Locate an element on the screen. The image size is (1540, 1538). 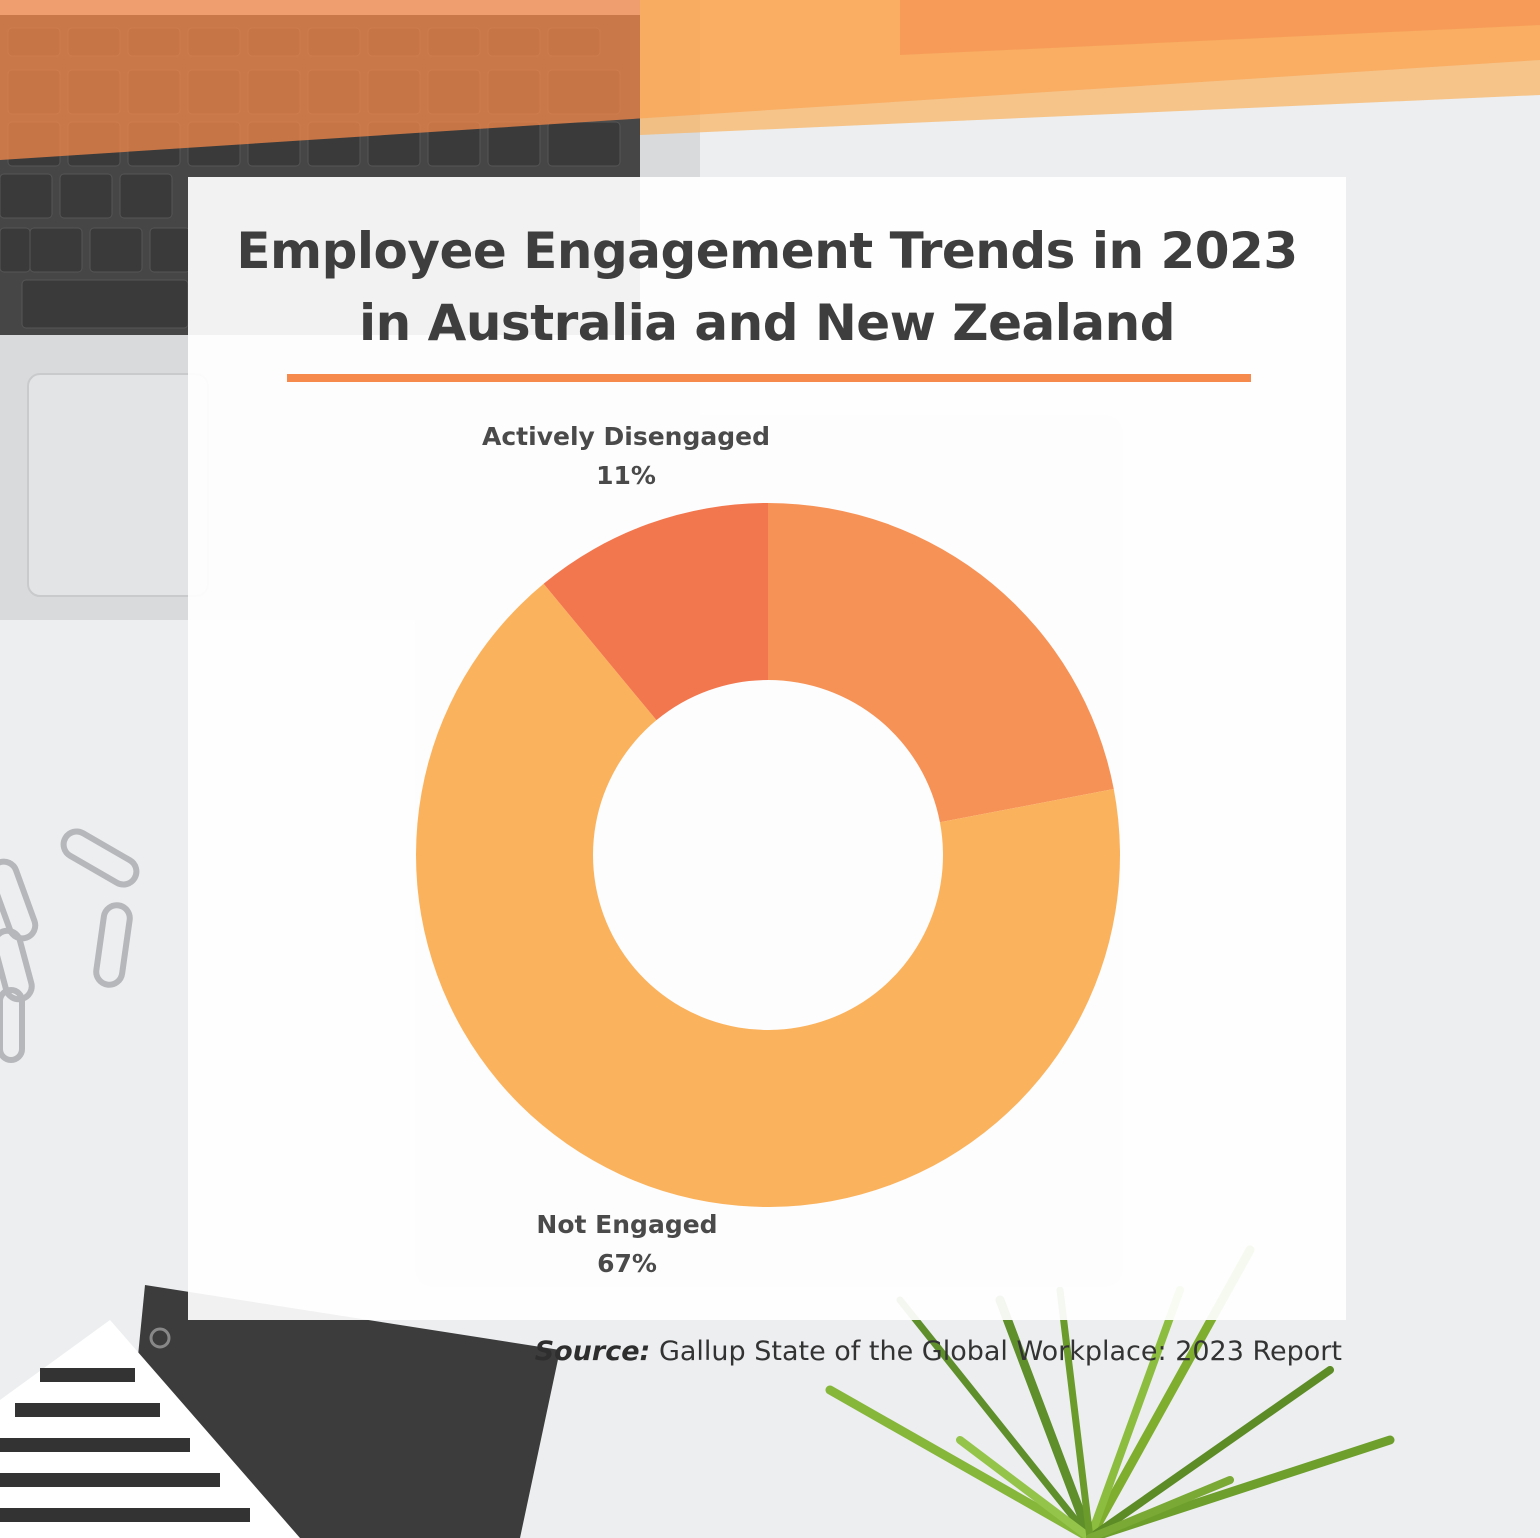
label-not-engaged-value: 67% is located at coordinates (627, 1263).